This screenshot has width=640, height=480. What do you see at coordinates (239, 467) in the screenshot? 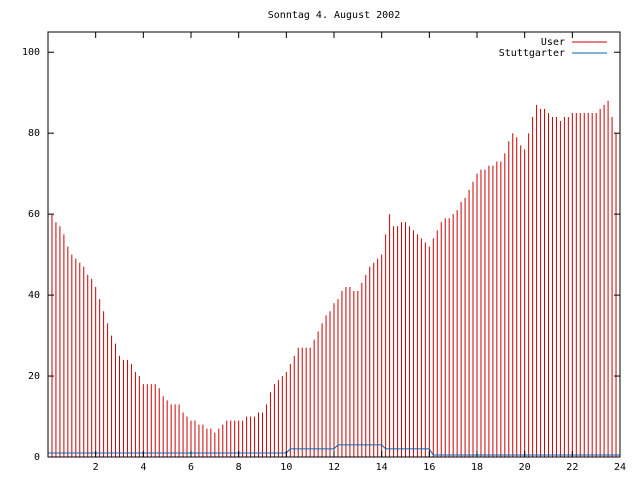
I see `x-tick-label: 8` at bounding box center [239, 467].